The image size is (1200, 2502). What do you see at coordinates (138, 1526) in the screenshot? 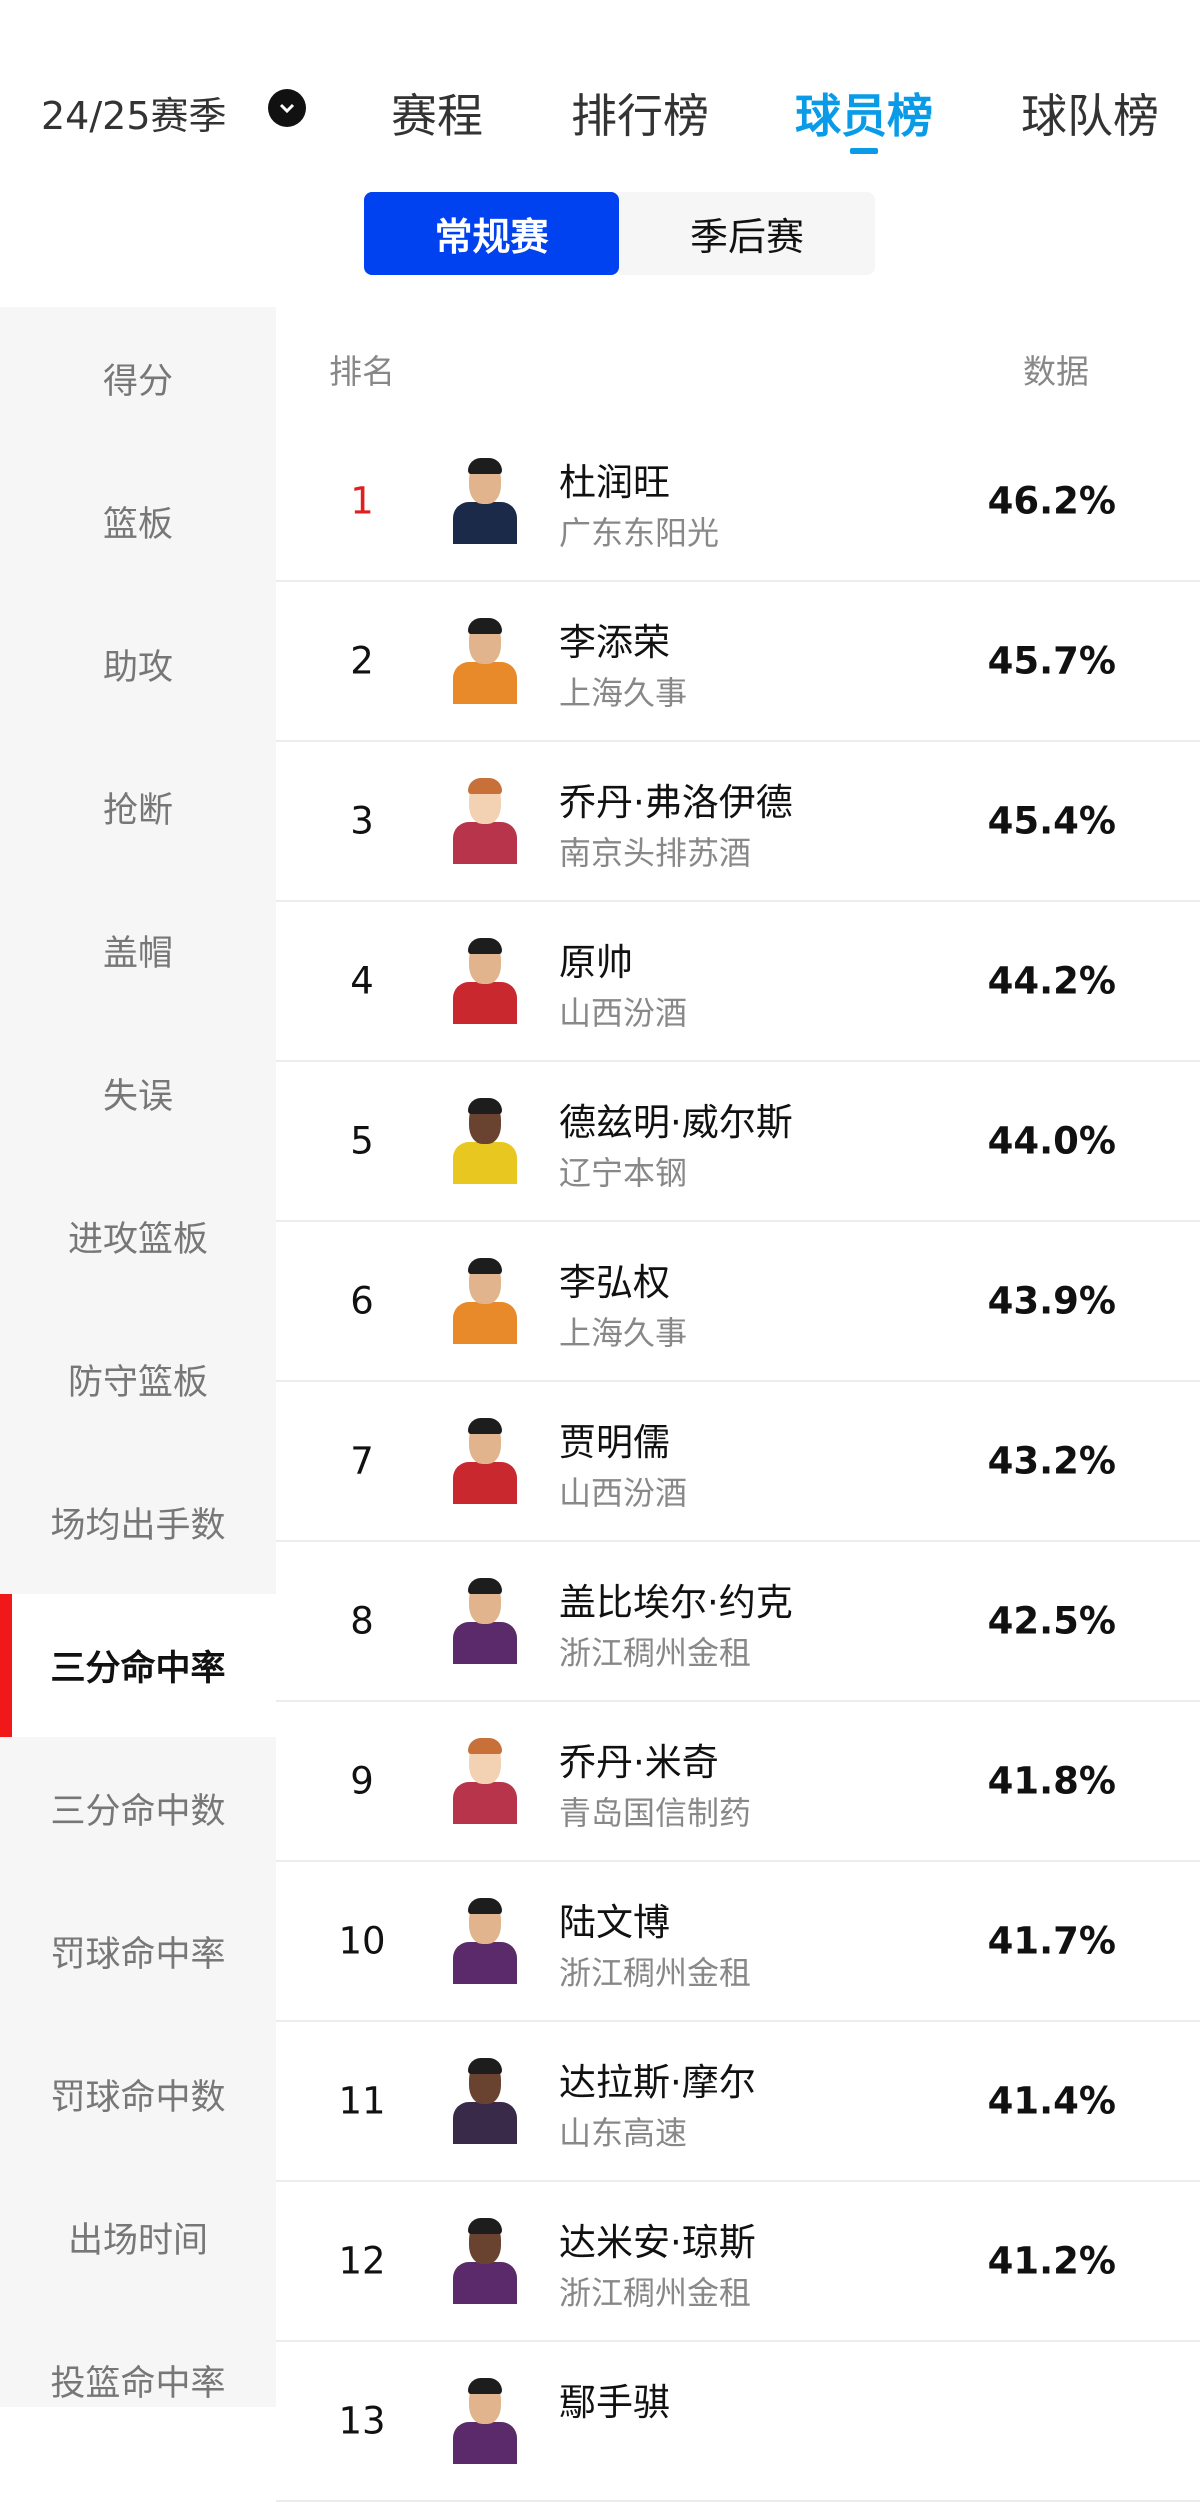
I see `sidebar-item-8: 场均出手数` at bounding box center [138, 1526].